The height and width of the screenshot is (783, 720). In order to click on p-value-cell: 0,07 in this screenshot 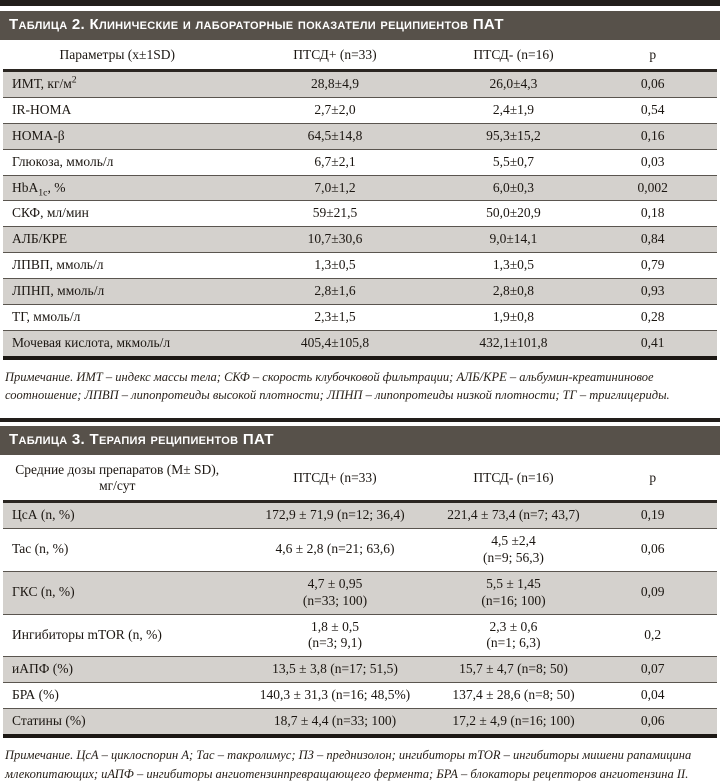, I will do `click(652, 669)`.